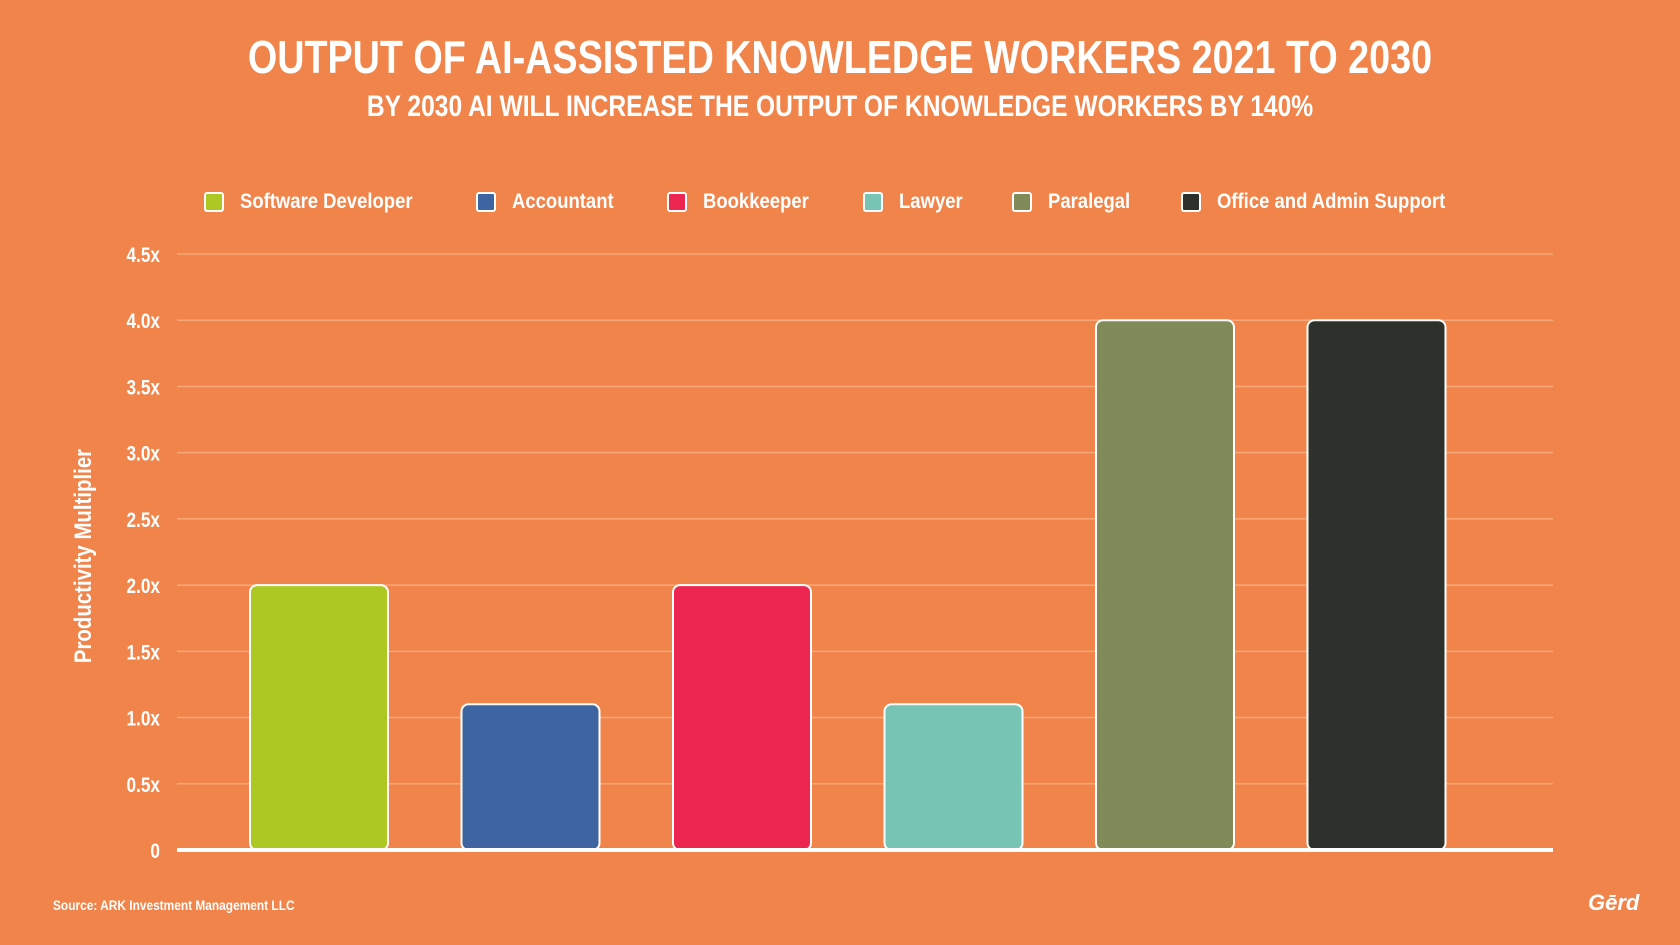 This screenshot has width=1680, height=945. Describe the element at coordinates (931, 201) in the screenshot. I see `legend-label: Lawyer` at that location.